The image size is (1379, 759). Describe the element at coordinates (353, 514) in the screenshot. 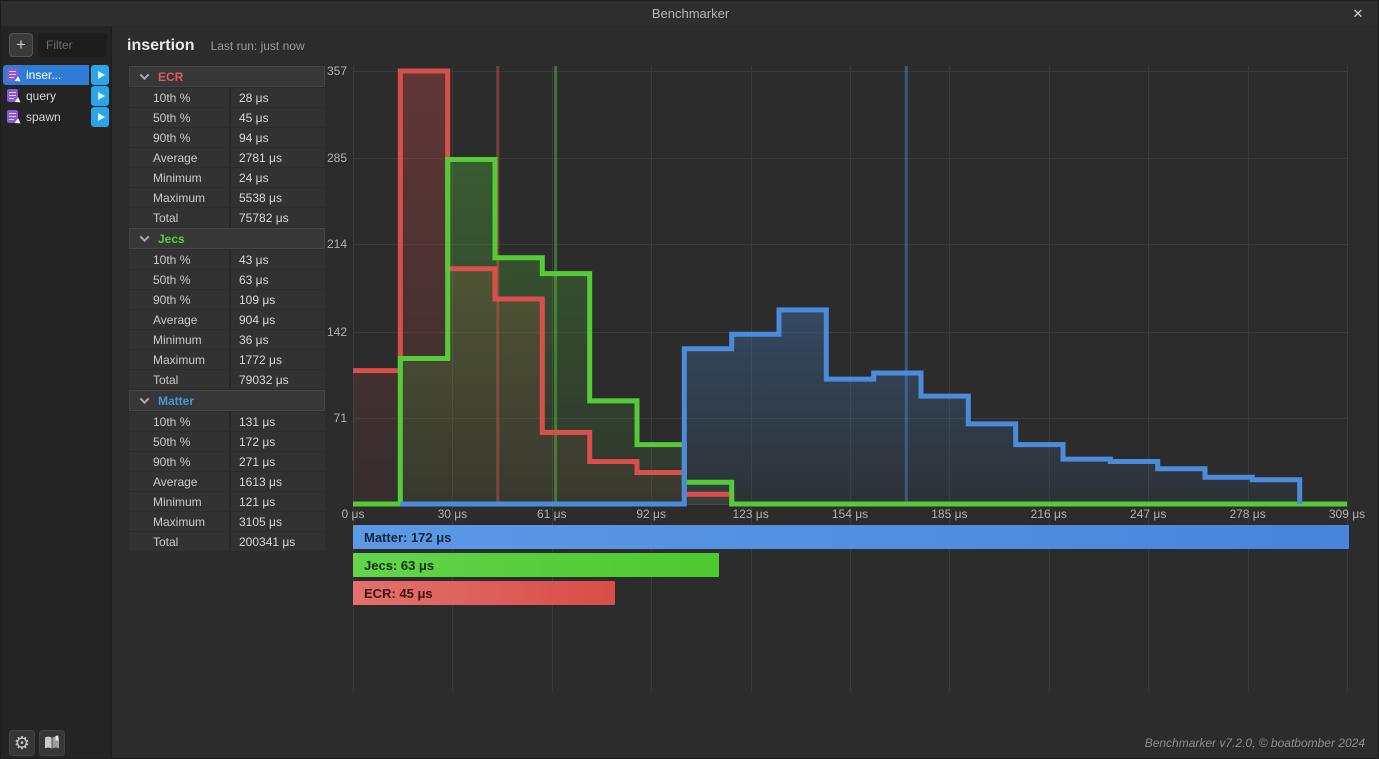

I see `x-axis-tick-label: 0 μs` at that location.